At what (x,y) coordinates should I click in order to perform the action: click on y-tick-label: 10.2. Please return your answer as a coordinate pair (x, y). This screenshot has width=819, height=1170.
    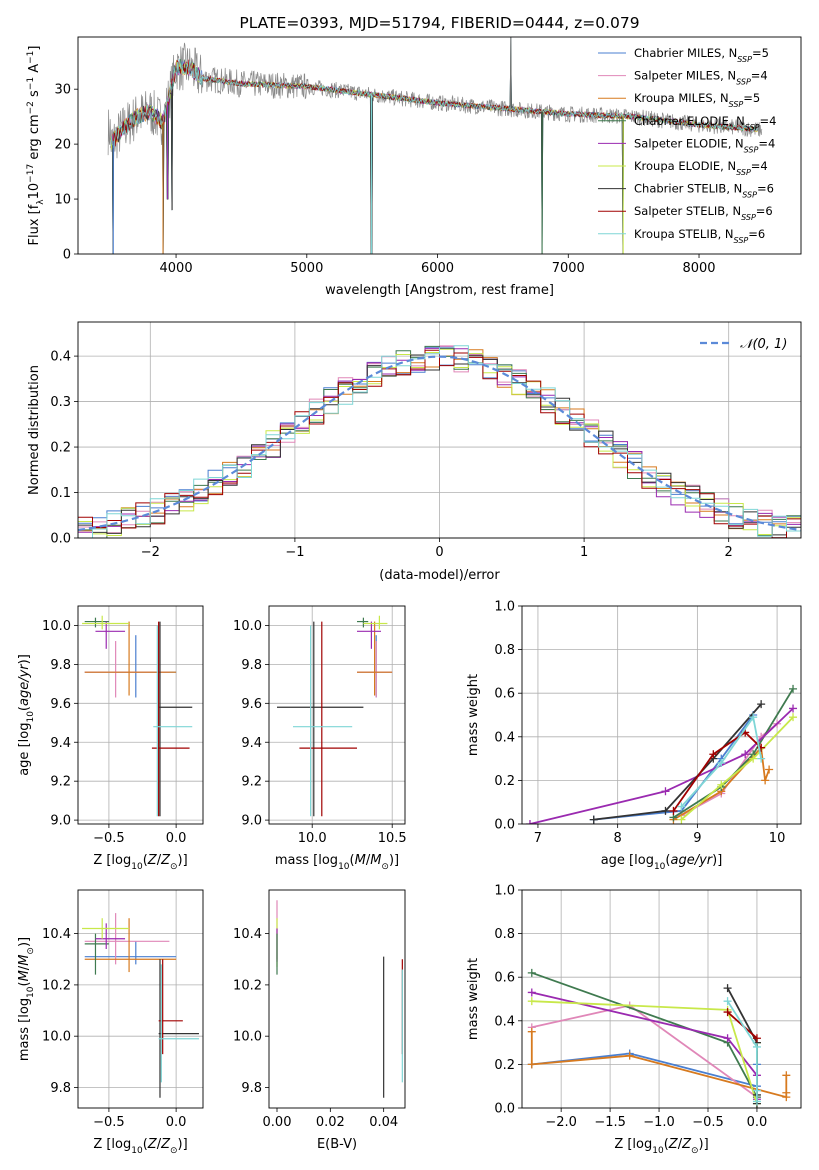
    Looking at the image, I should click on (247, 985).